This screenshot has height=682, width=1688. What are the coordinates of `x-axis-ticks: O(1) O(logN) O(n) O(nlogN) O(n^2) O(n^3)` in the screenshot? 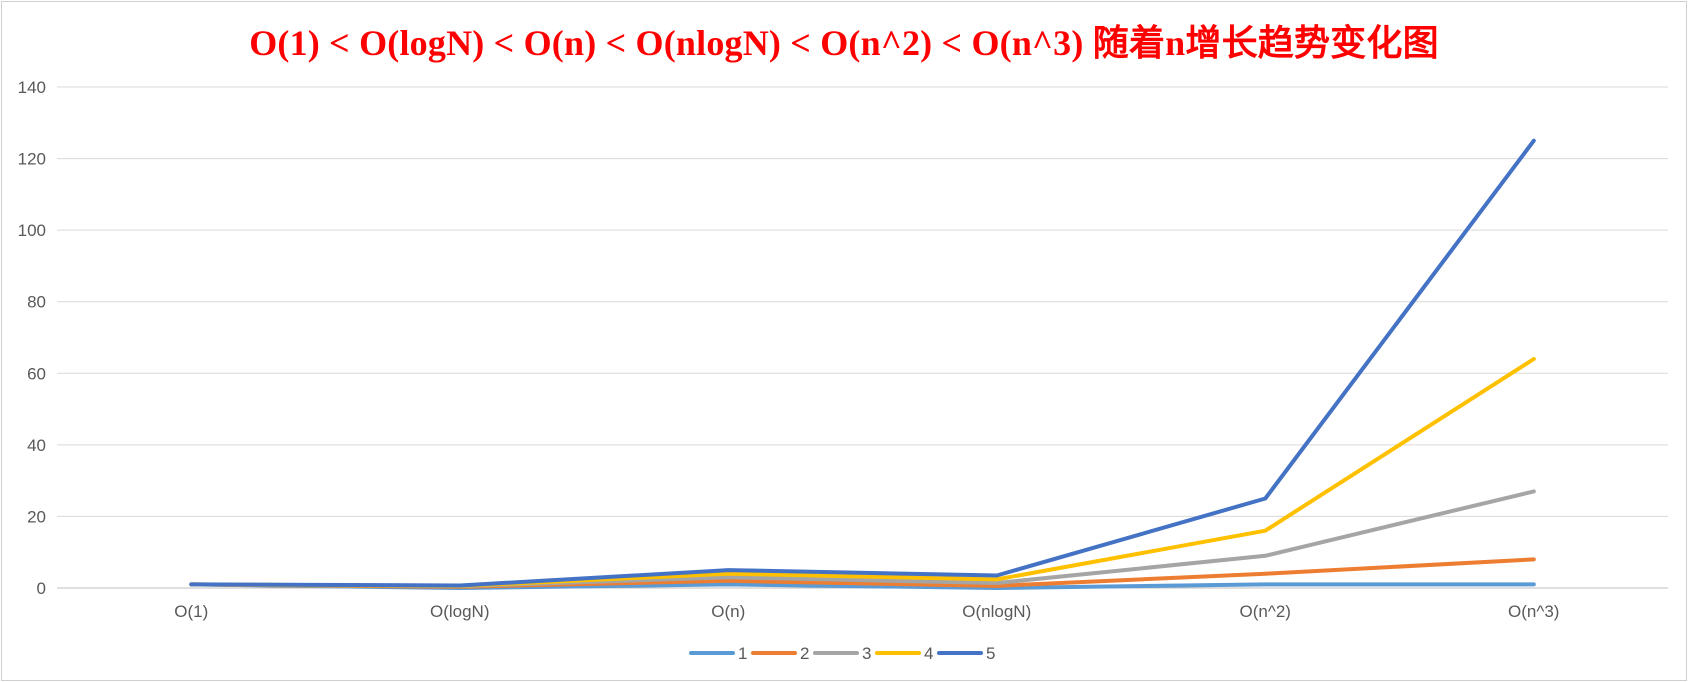 It's located at (866, 611).